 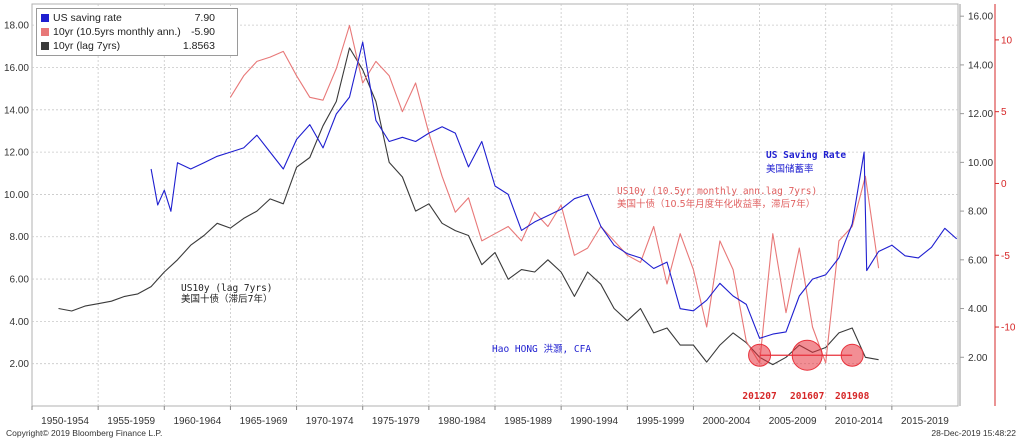 What do you see at coordinates (131, 421) in the screenshot?
I see `x-tick-label: 1955-1959` at bounding box center [131, 421].